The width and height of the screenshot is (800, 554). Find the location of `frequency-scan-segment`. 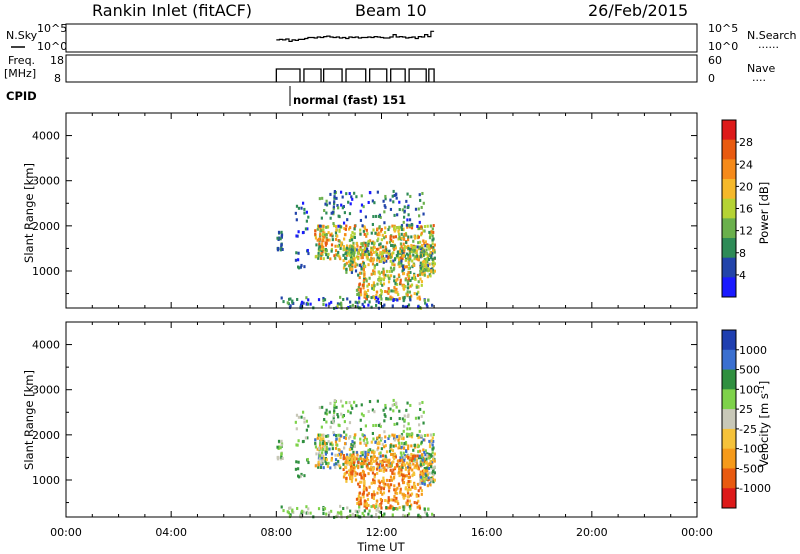

frequency-scan-segment is located at coordinates (431, 75).